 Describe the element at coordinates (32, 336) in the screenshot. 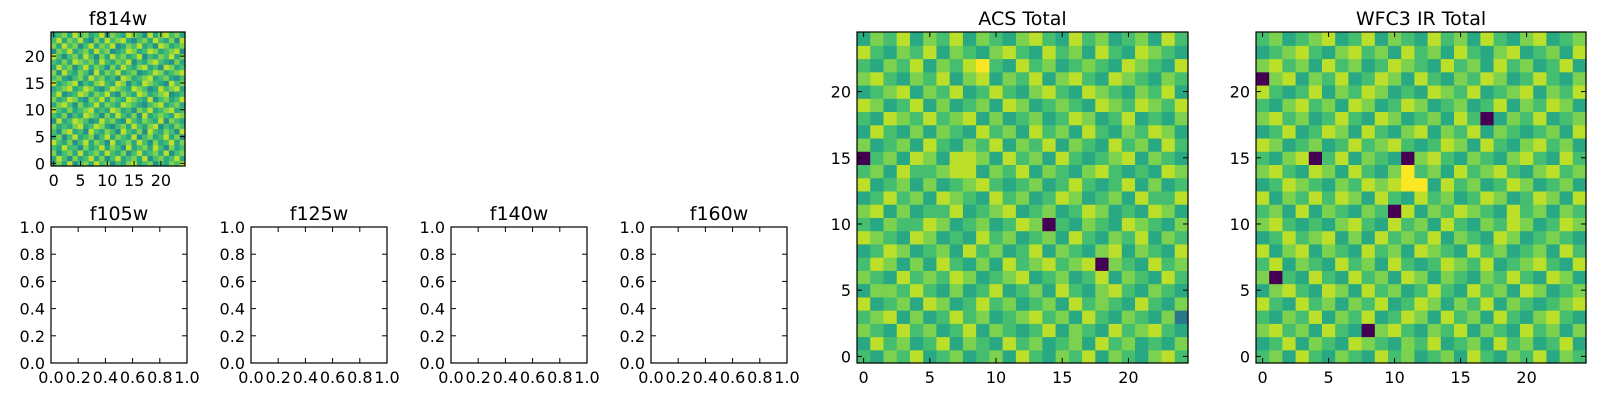

I see `y-tick-label: 0.2` at that location.